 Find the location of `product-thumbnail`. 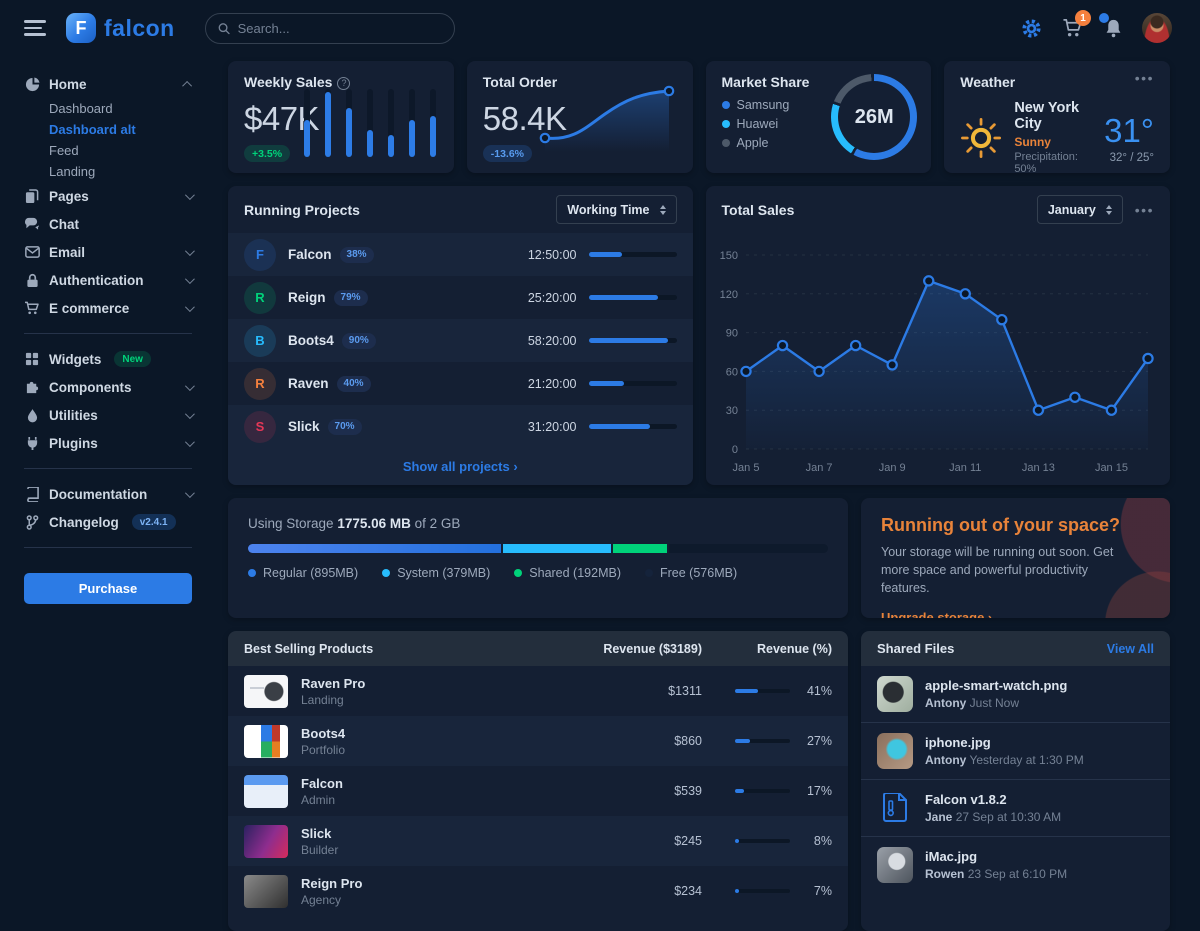

product-thumbnail is located at coordinates (266, 791).